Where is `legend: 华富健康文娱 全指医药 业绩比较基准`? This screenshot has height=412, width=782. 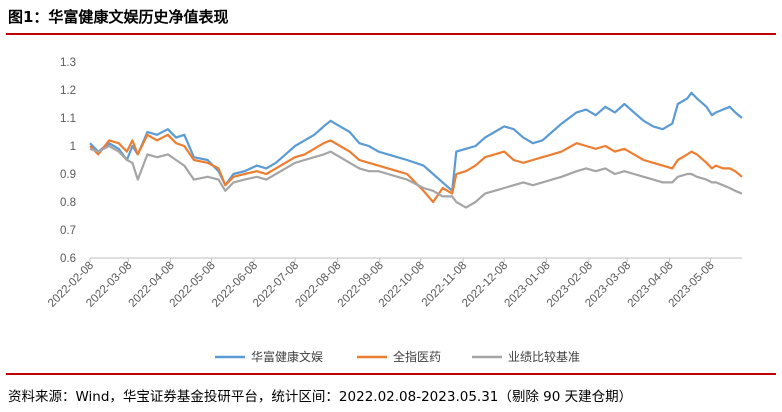 legend: 华富健康文娱 全指医药 业绩比较基准 is located at coordinates (397, 356).